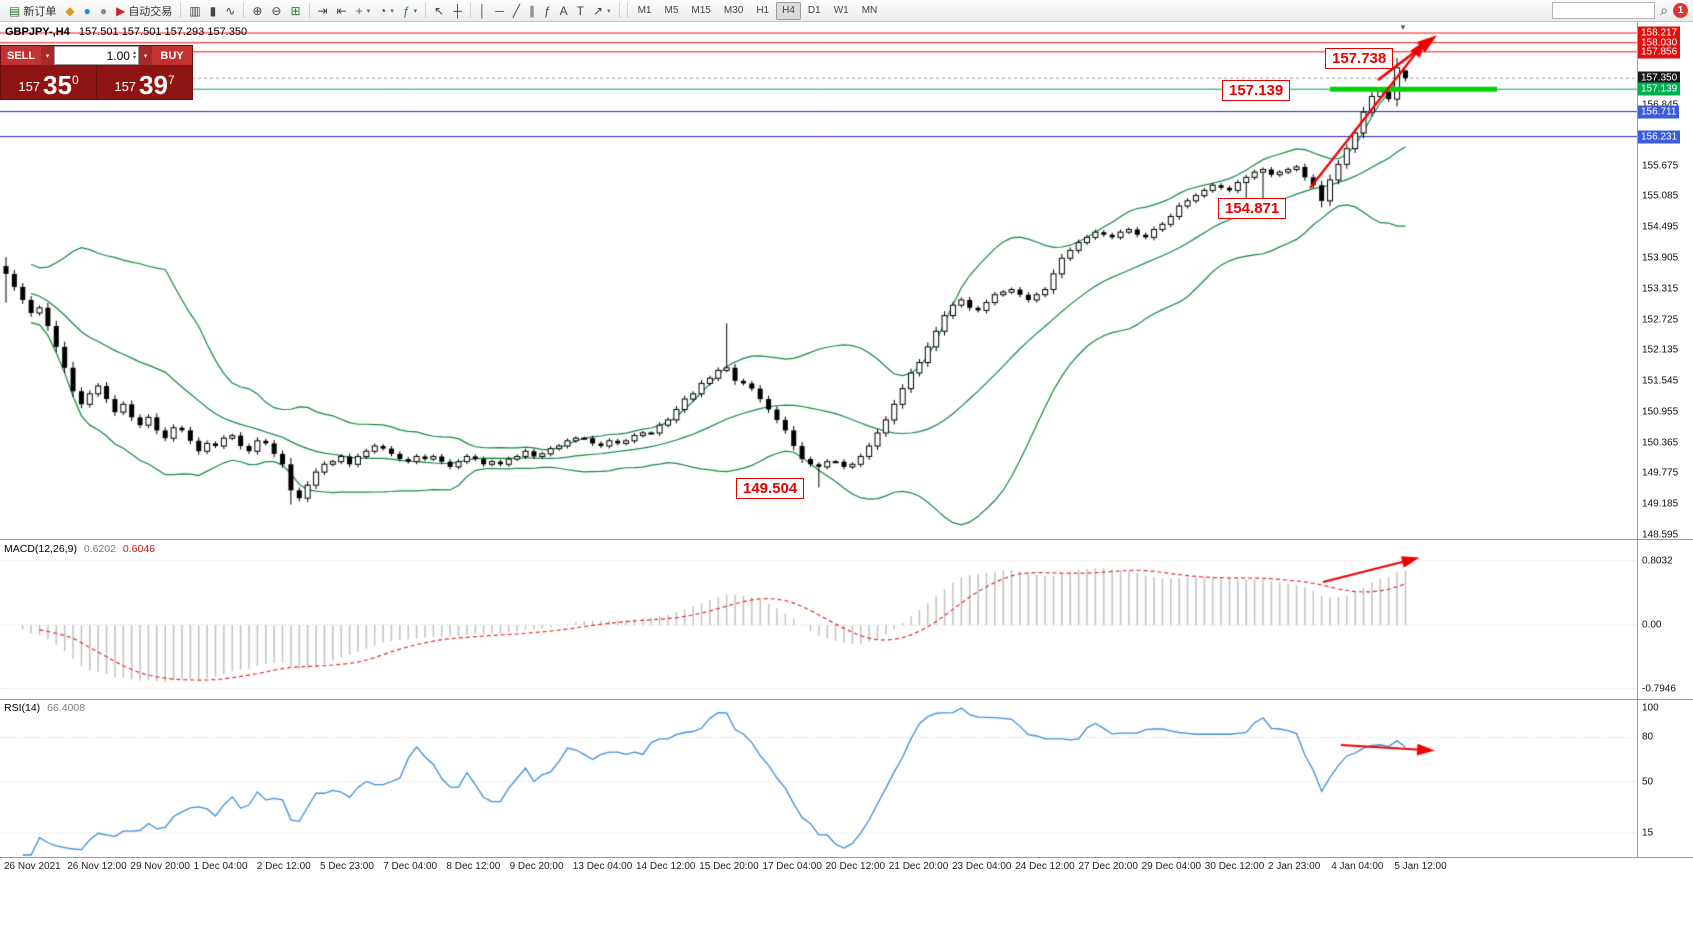 Image resolution: width=1693 pixels, height=943 pixels. What do you see at coordinates (457, 11) in the screenshot?
I see `crosshair-tool: ┼` at bounding box center [457, 11].